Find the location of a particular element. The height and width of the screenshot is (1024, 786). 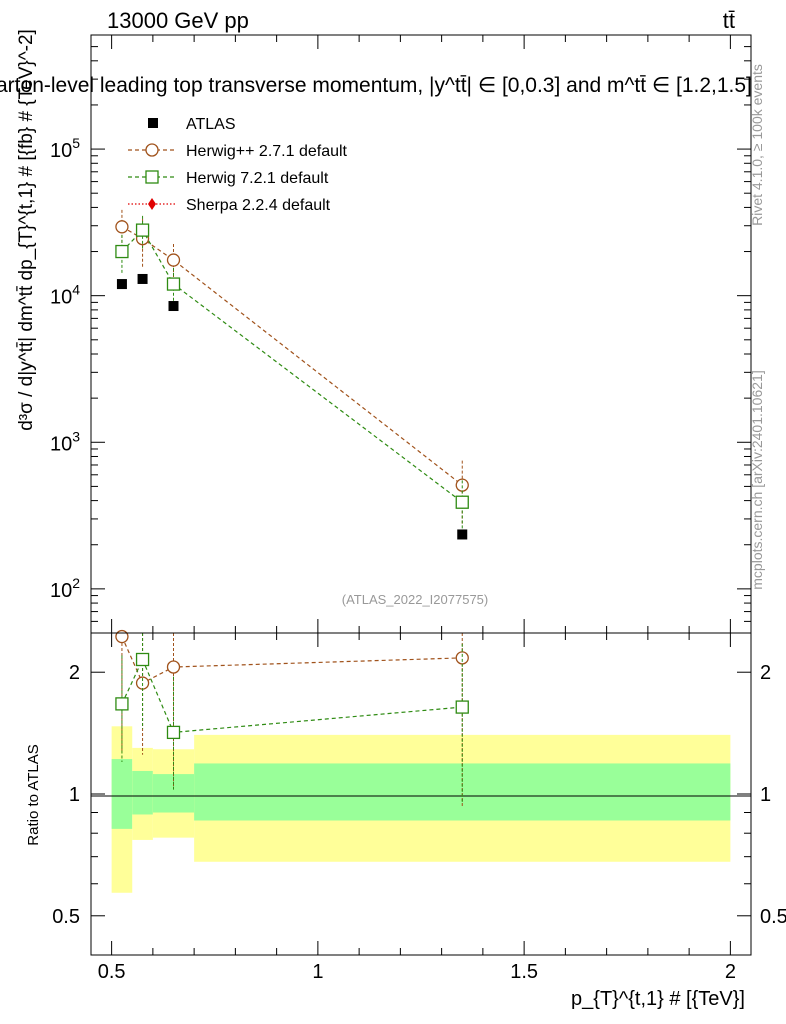

y-tick-label: 10³ is located at coordinates (65, 441).